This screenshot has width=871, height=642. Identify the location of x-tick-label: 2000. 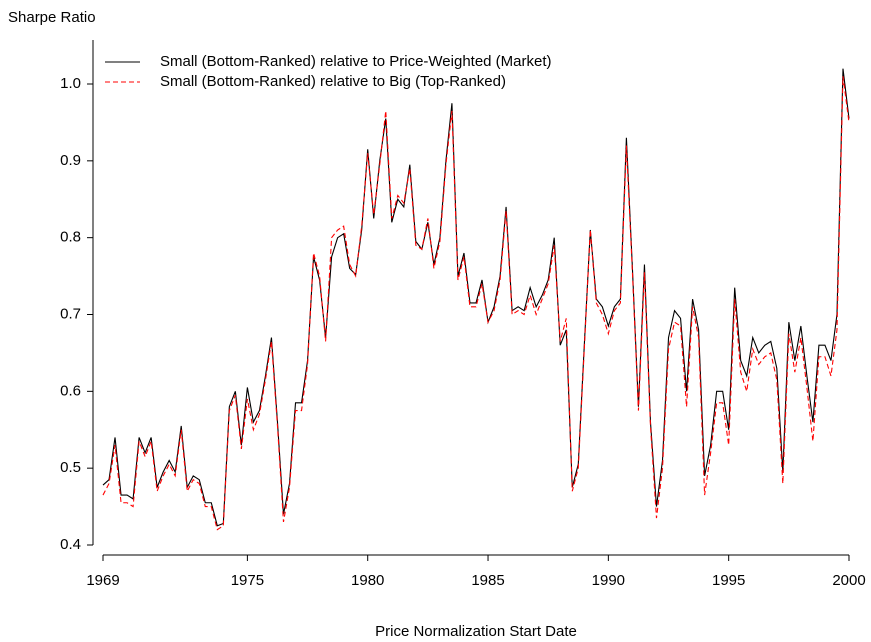
(848, 580).